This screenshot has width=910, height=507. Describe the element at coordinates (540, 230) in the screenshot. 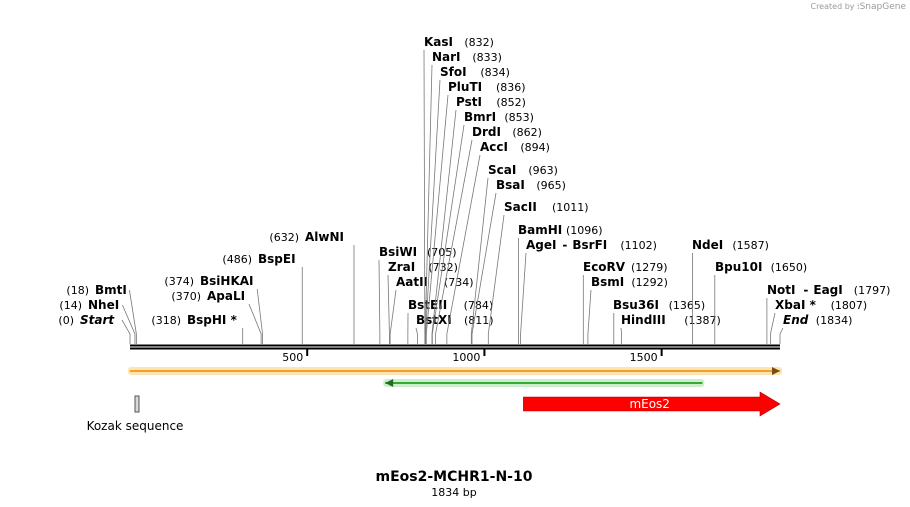

I see `enzyme-name: BamHI` at that location.